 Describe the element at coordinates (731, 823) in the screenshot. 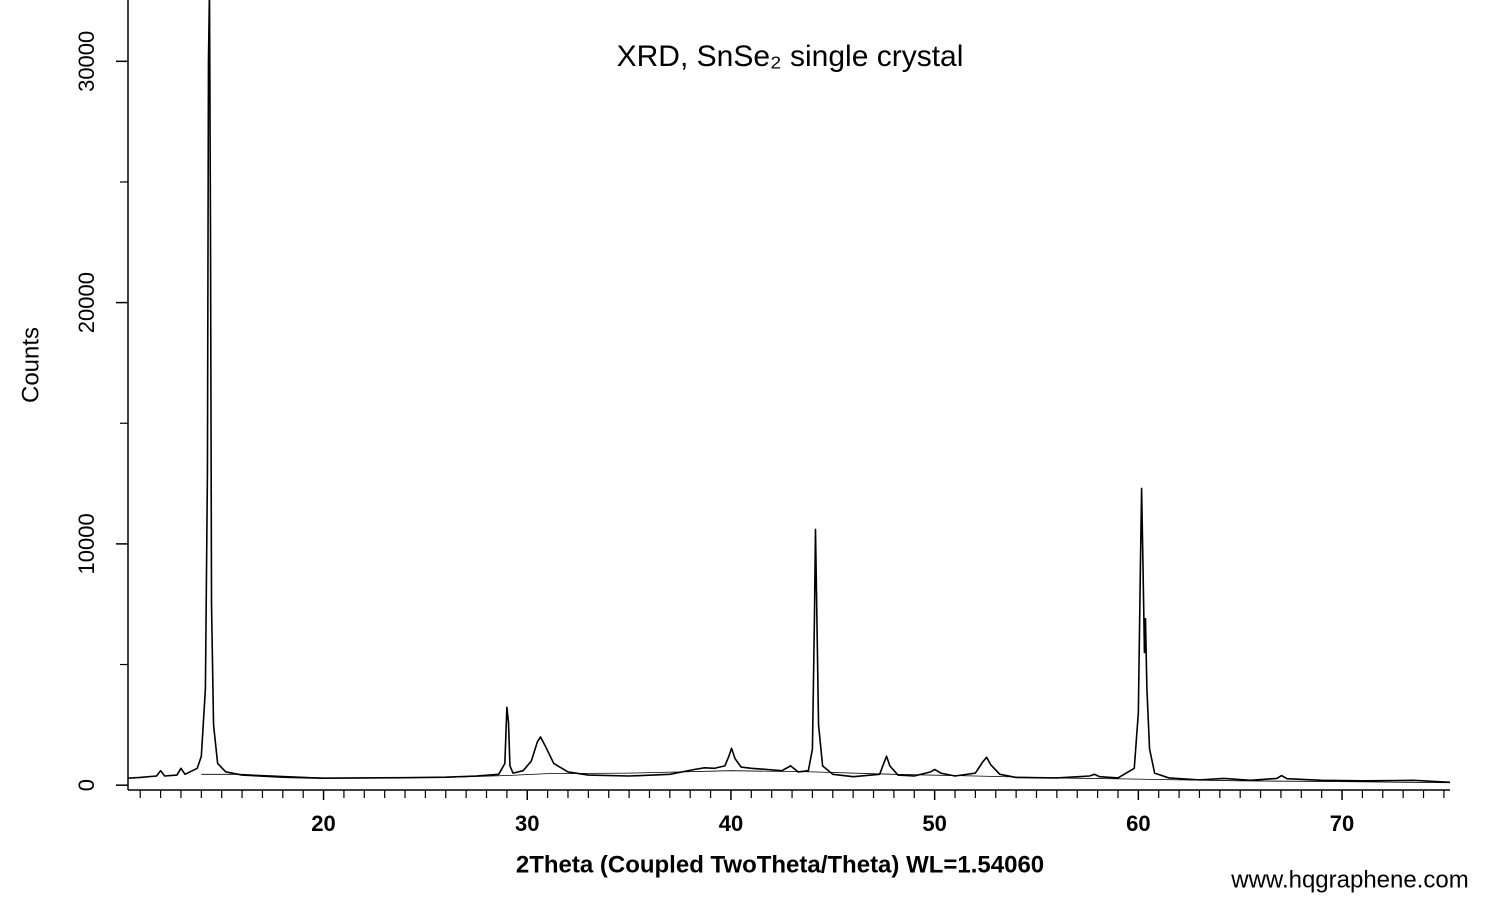

I see `x-tick-label: 40` at that location.